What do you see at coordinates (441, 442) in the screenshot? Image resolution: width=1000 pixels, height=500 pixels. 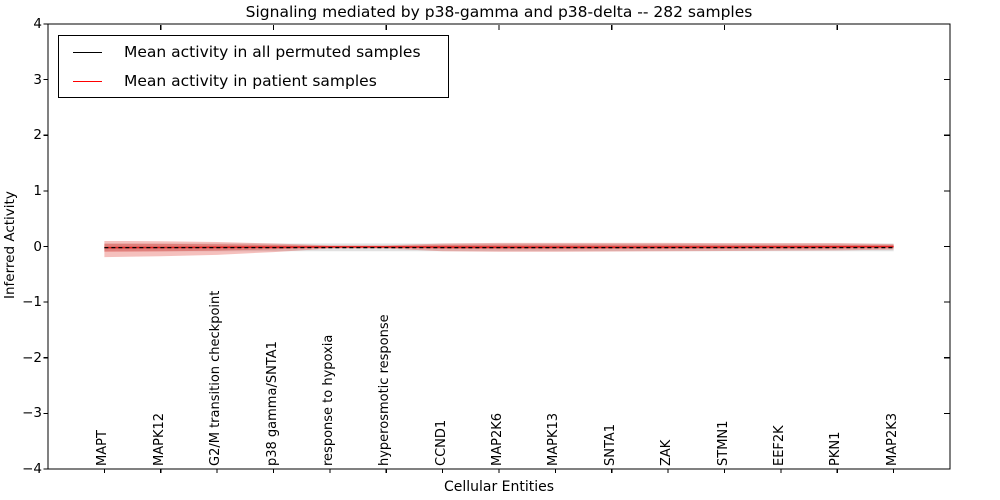 I see `x-tick-label: CCND1` at bounding box center [441, 442].